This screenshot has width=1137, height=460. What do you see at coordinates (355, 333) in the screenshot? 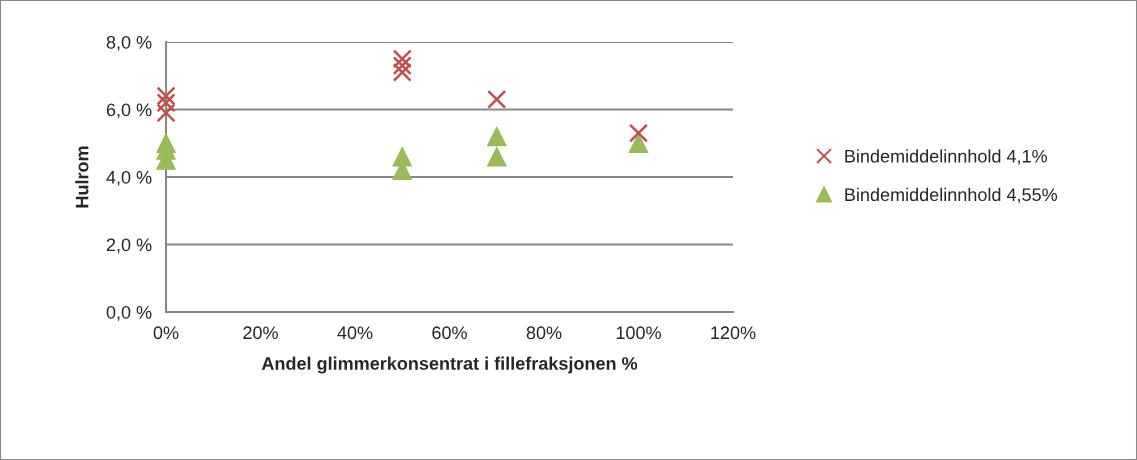
I see `x-tick-label: 40%` at bounding box center [355, 333].